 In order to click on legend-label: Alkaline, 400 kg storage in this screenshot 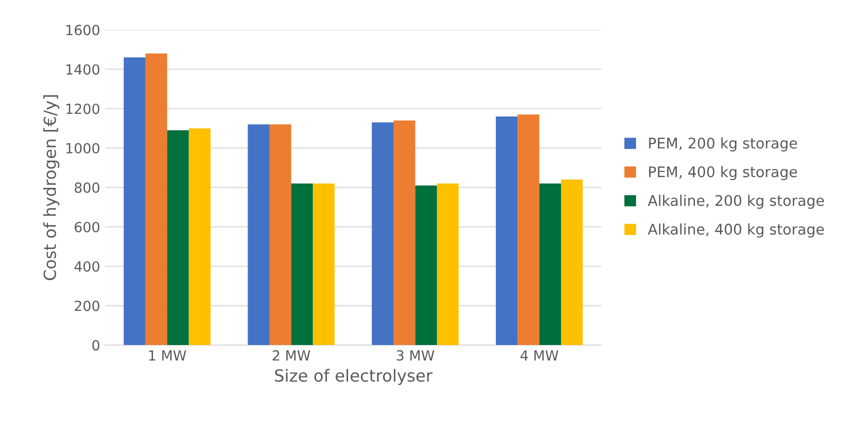, I will do `click(736, 230)`.